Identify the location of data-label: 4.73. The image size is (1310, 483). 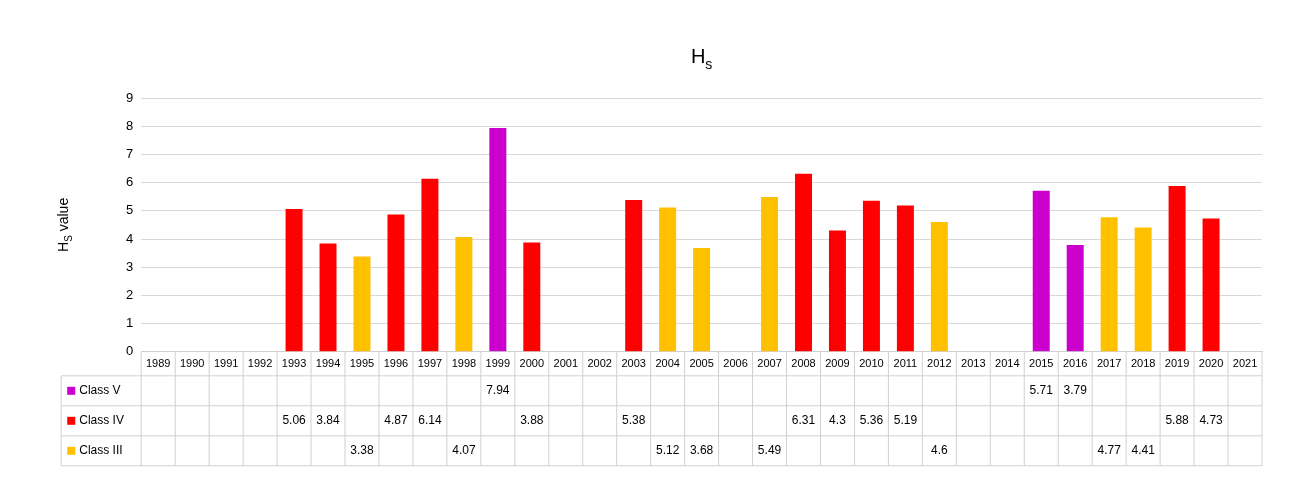
(1211, 420).